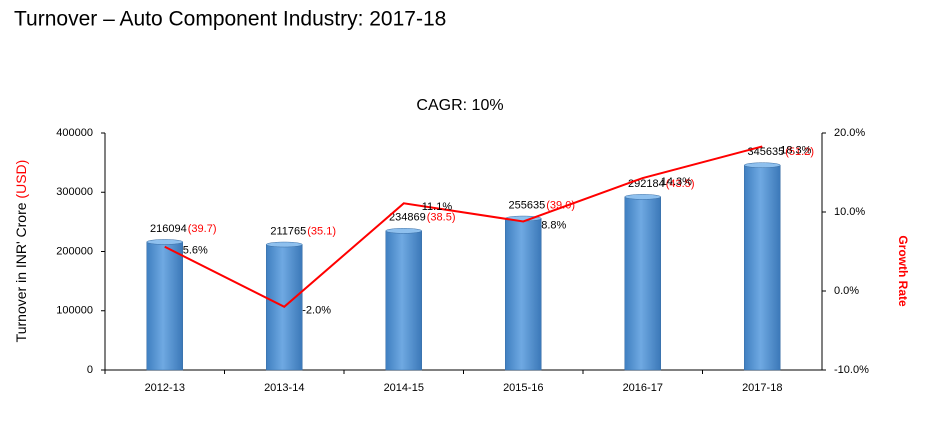 This screenshot has width=925, height=431. What do you see at coordinates (74, 192) in the screenshot?
I see `y-tick-label: 300000` at bounding box center [74, 192].